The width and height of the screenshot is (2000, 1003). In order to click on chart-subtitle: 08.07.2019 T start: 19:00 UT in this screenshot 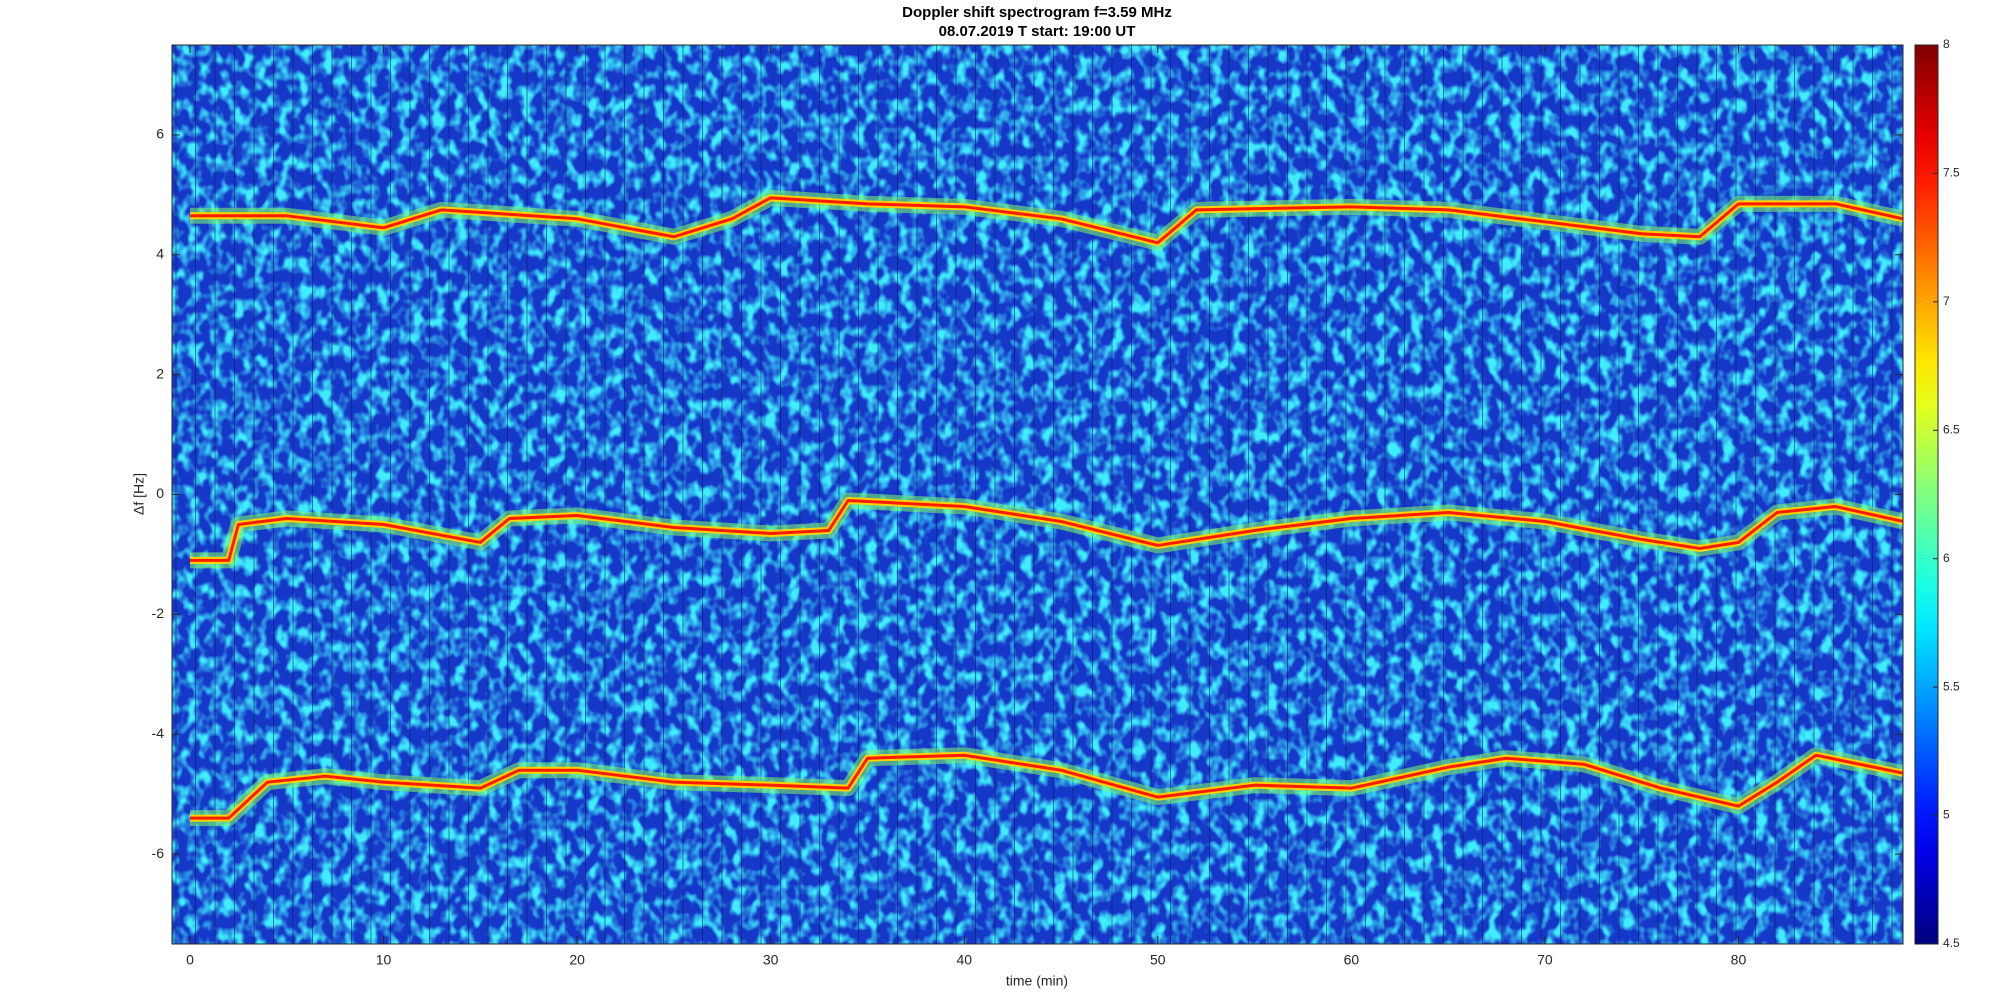, I will do `click(1037, 31)`.